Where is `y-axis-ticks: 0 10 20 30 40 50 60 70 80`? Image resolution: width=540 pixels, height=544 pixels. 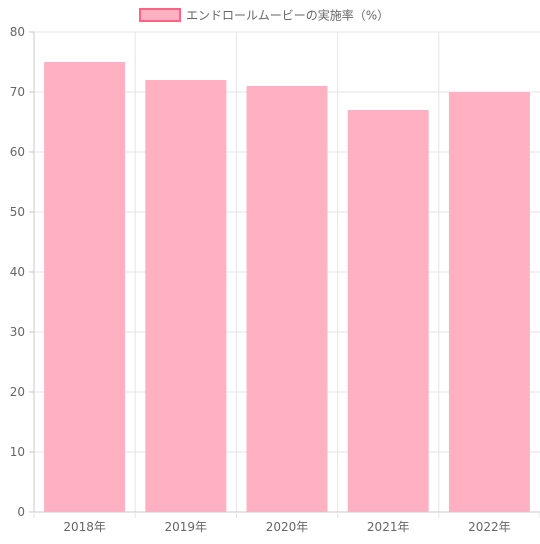 y-axis-ticks: 0 10 20 30 40 50 60 70 80 is located at coordinates (22, 272).